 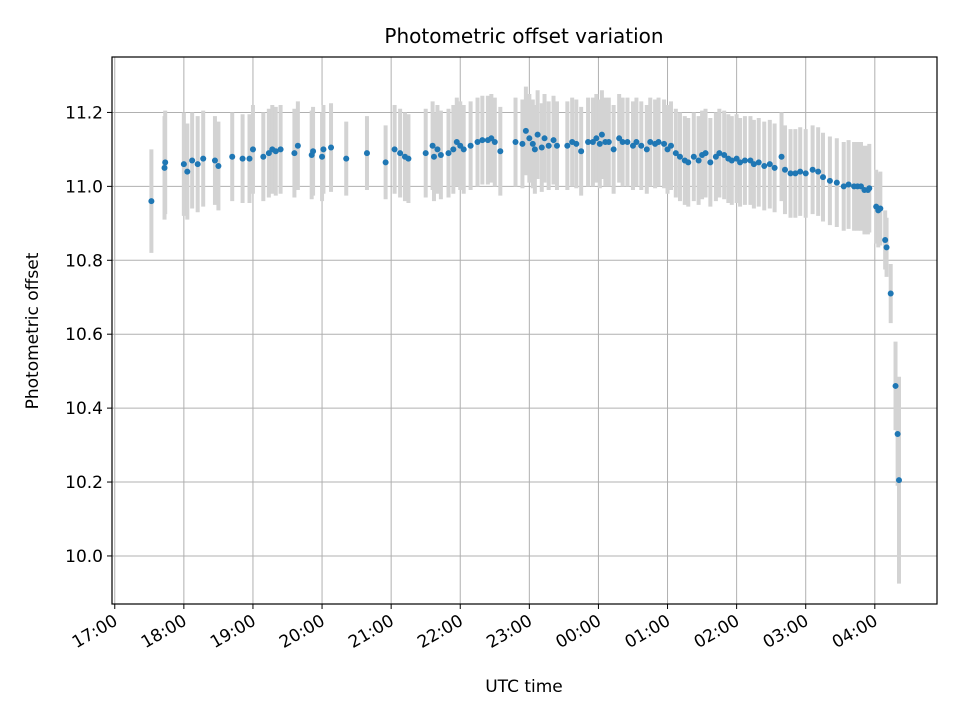 What do you see at coordinates (84, 335) in the screenshot?
I see `y-tick-label: 10.6` at bounding box center [84, 335].